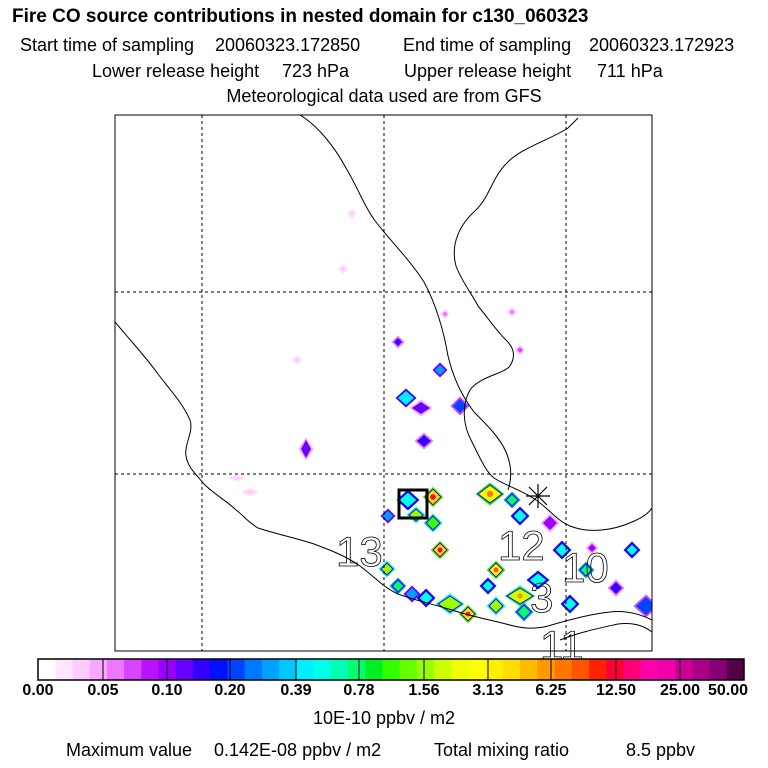  Describe the element at coordinates (605, 632) in the screenshot. I see `coastline-central` at that location.